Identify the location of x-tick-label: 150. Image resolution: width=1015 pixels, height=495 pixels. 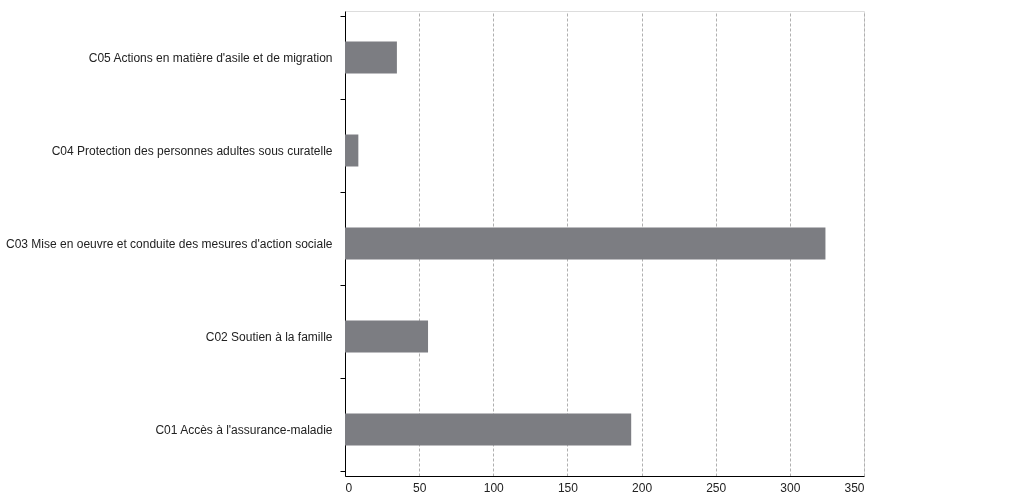
(568, 487).